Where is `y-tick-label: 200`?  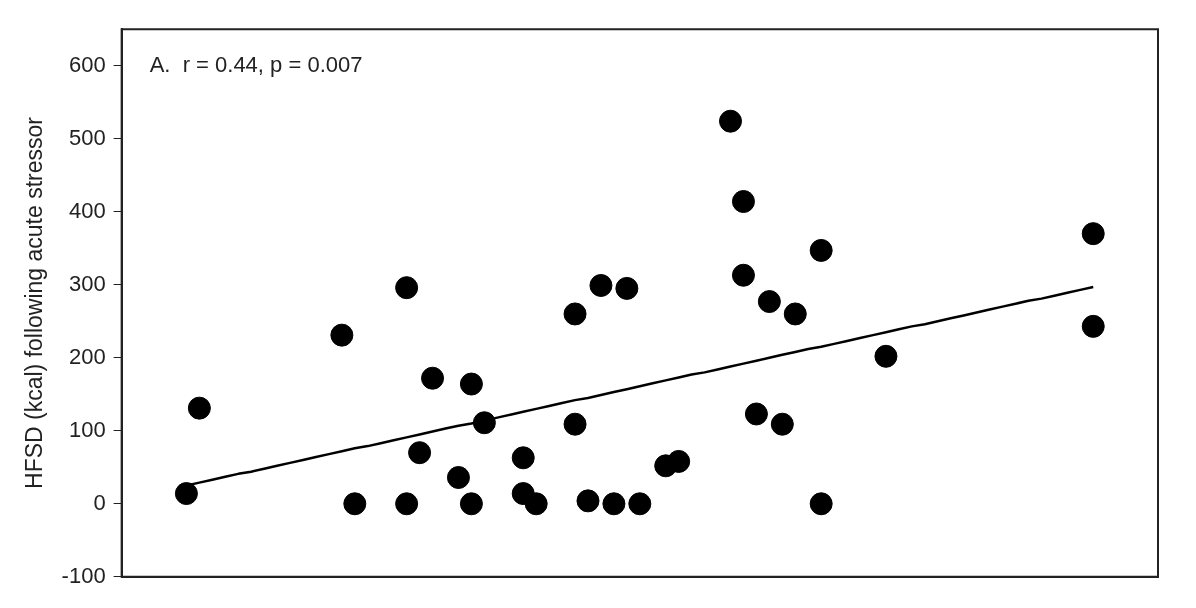
y-tick-label: 200 is located at coordinates (87, 356).